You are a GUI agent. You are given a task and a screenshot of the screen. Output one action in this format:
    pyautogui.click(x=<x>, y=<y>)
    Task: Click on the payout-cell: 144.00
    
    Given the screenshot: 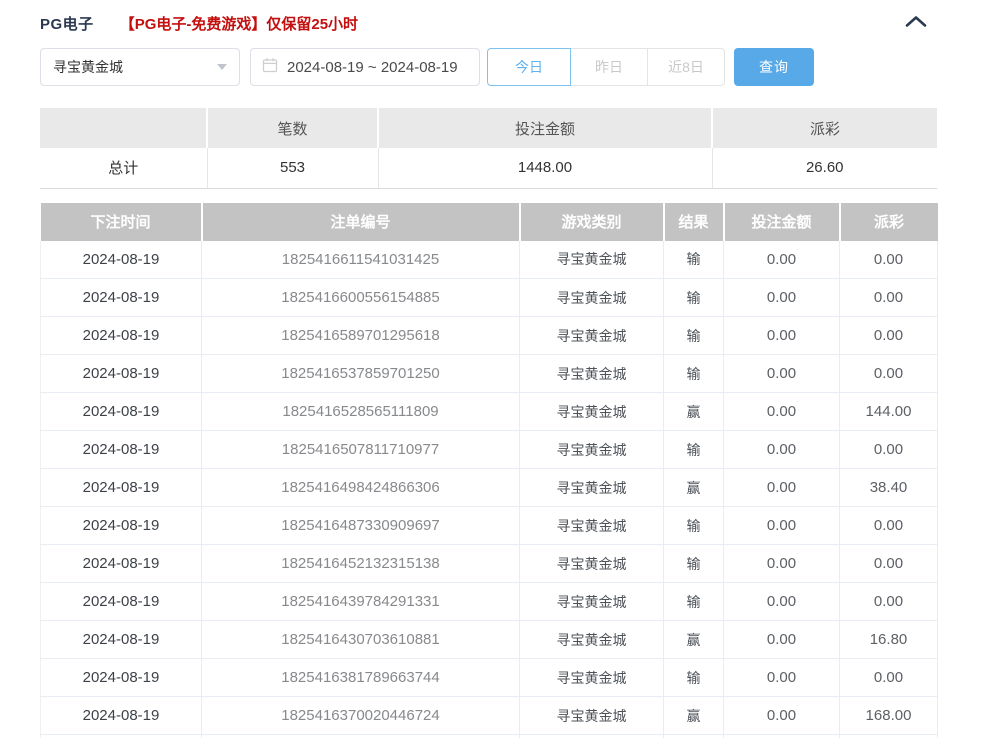 What is the action you would take?
    pyautogui.click(x=888, y=411)
    